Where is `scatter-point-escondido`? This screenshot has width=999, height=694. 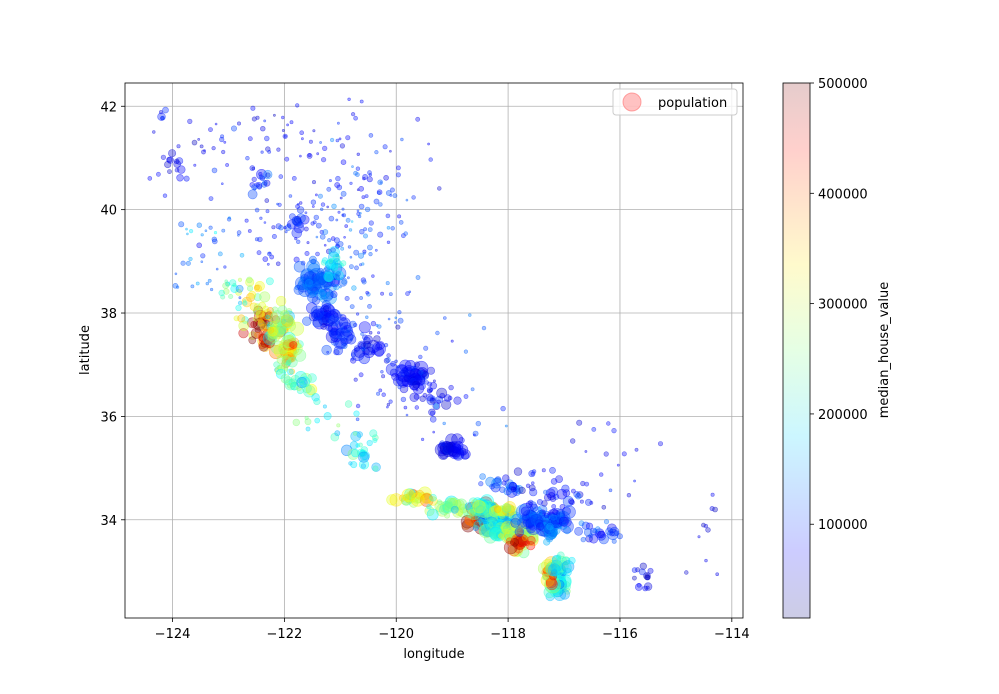 scatter-point-escondido is located at coordinates (565, 568).